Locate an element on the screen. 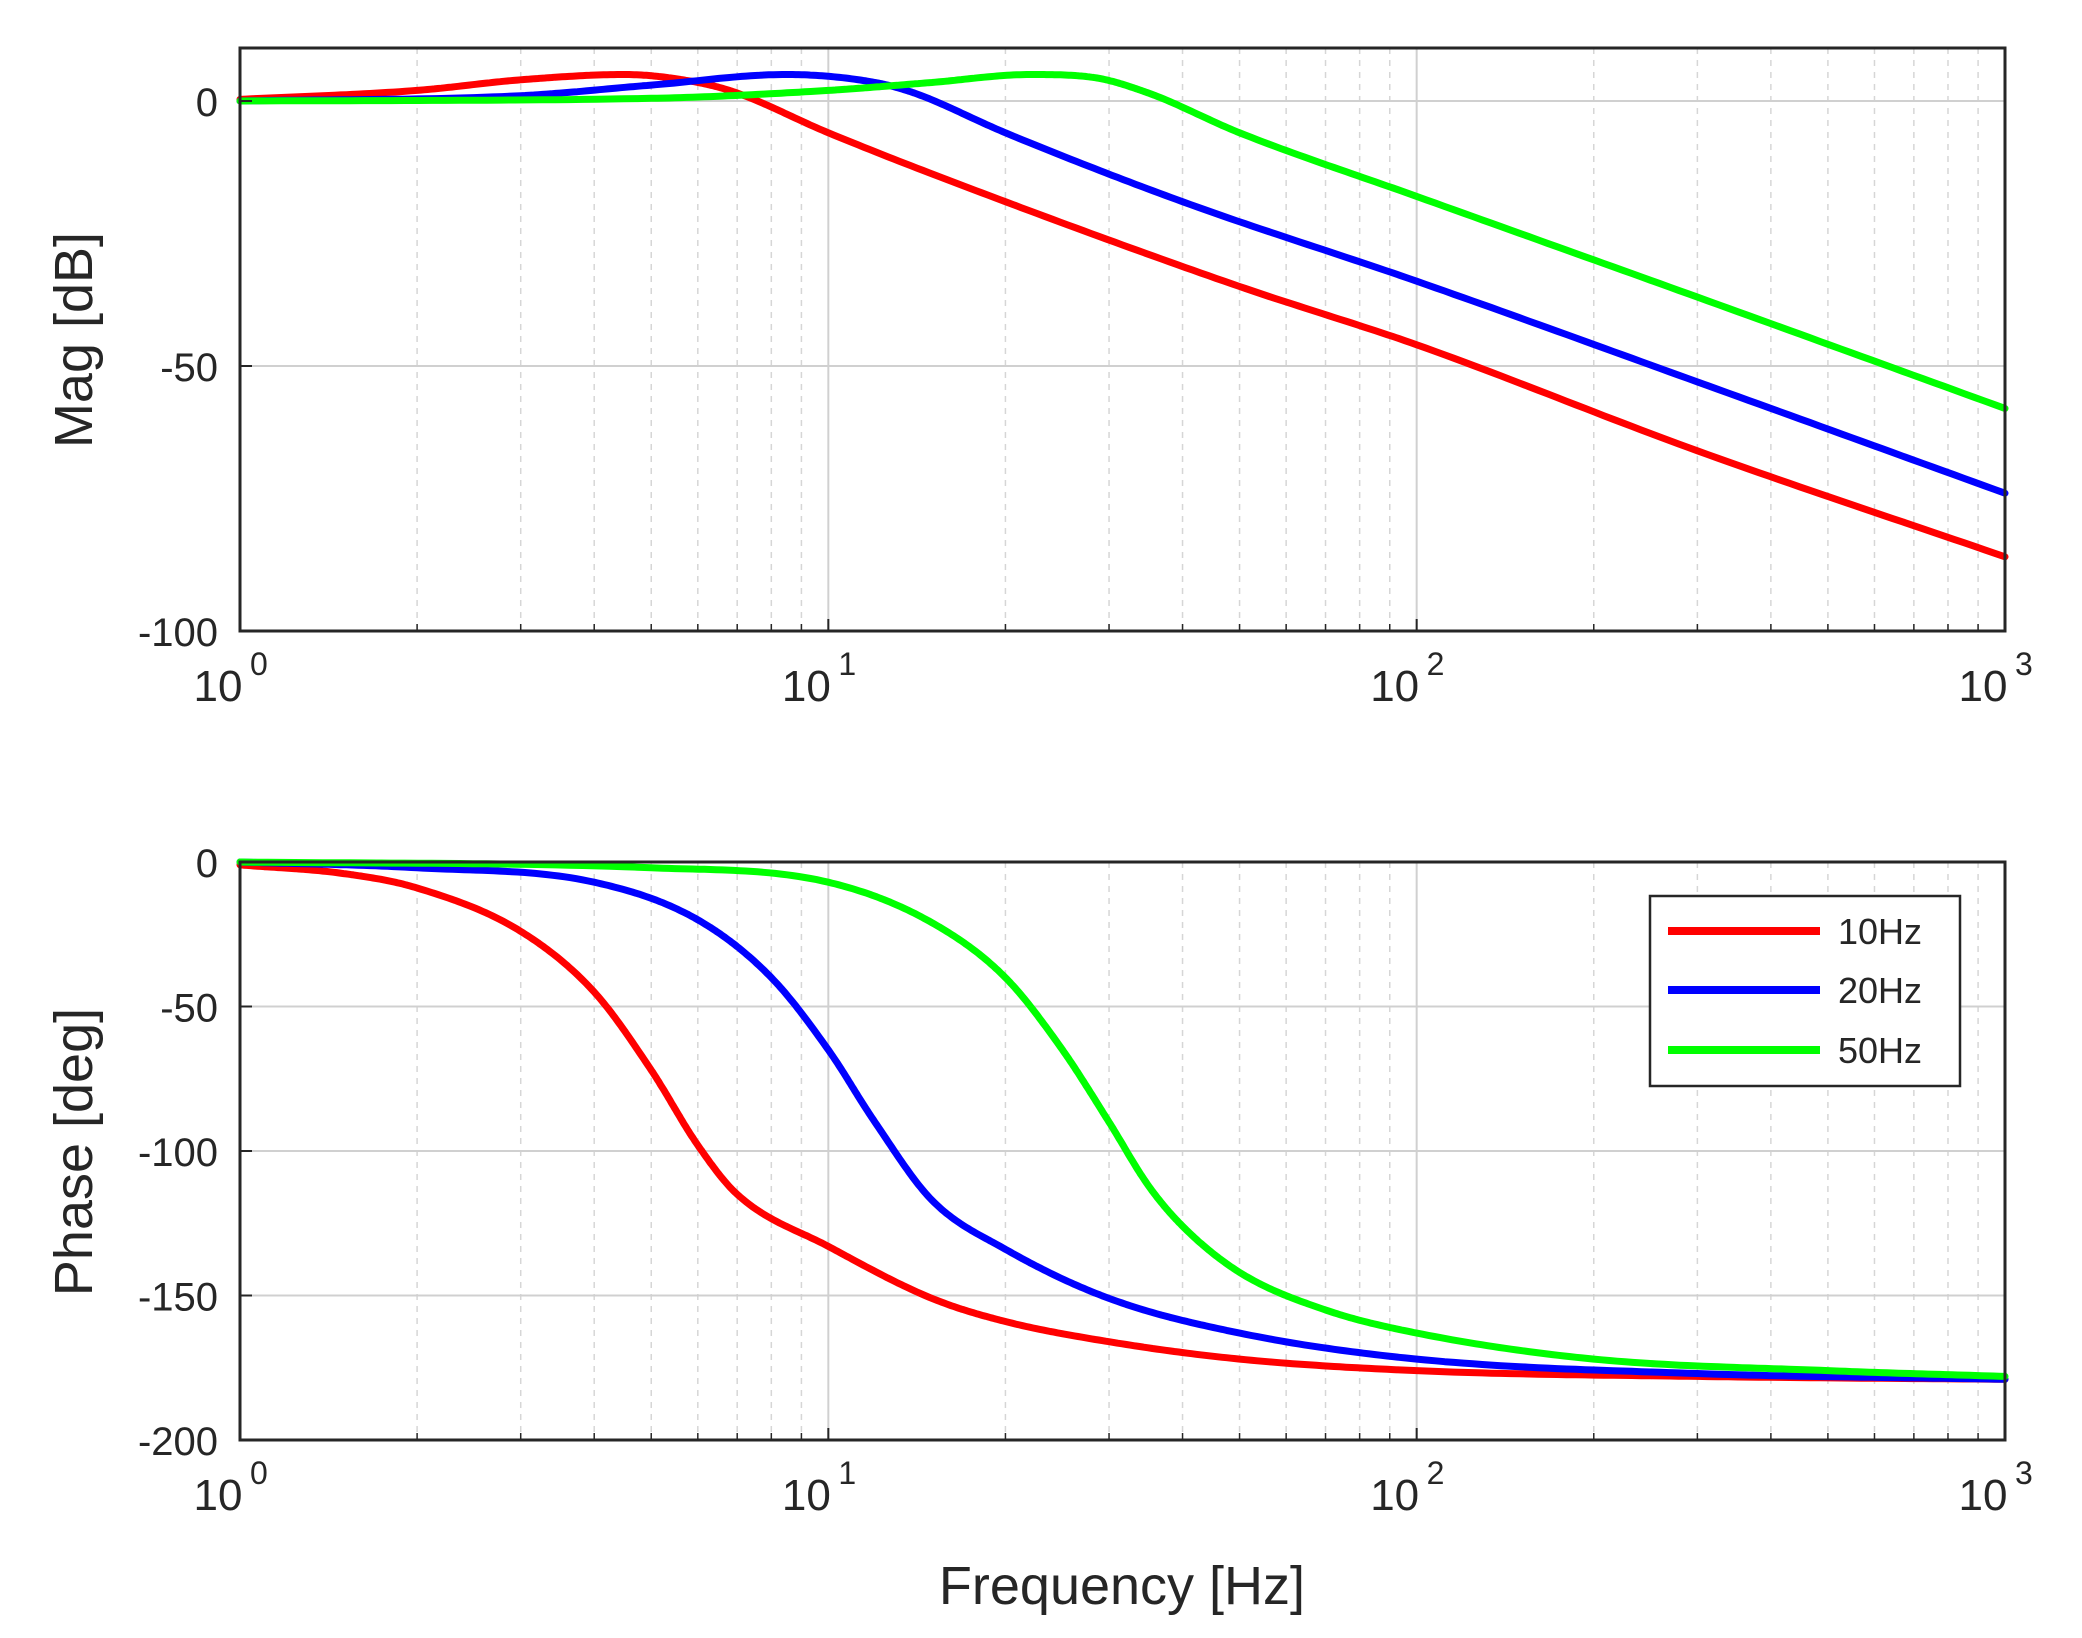 The image size is (2082, 1638). magnitude-y-tick-label: -100 is located at coordinates (178, 633).